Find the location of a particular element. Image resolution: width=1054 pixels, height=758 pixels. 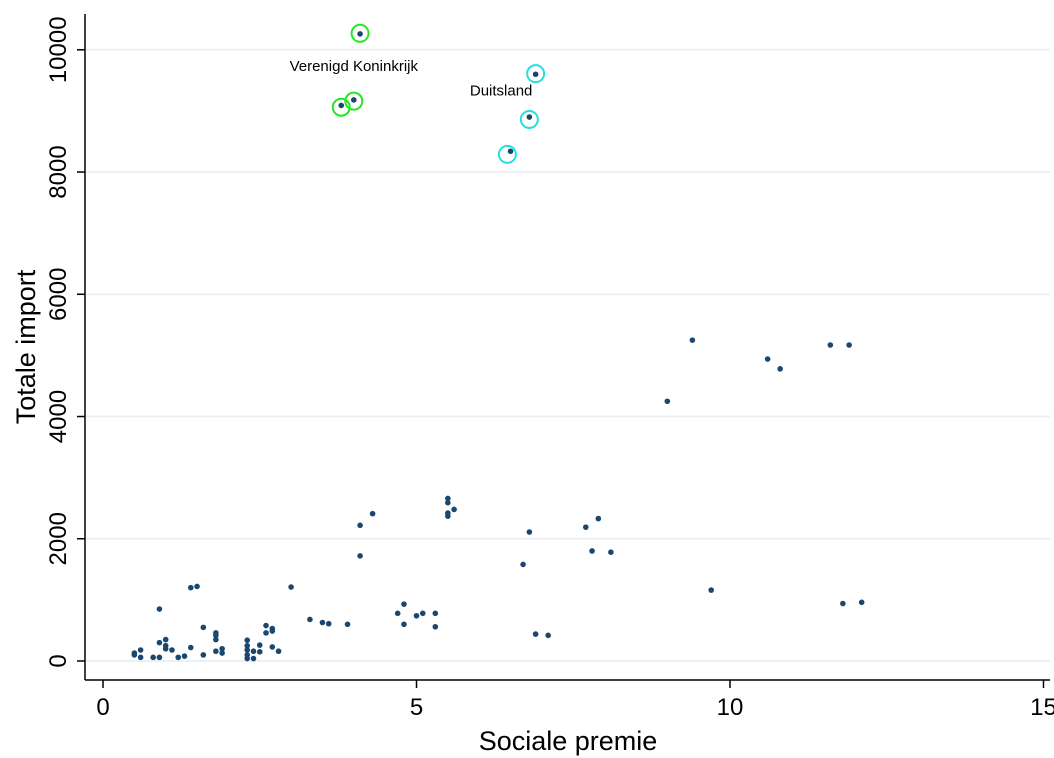

y-ticks: 0 2000 4000 6000 8000 10000 is located at coordinates (65, 342).